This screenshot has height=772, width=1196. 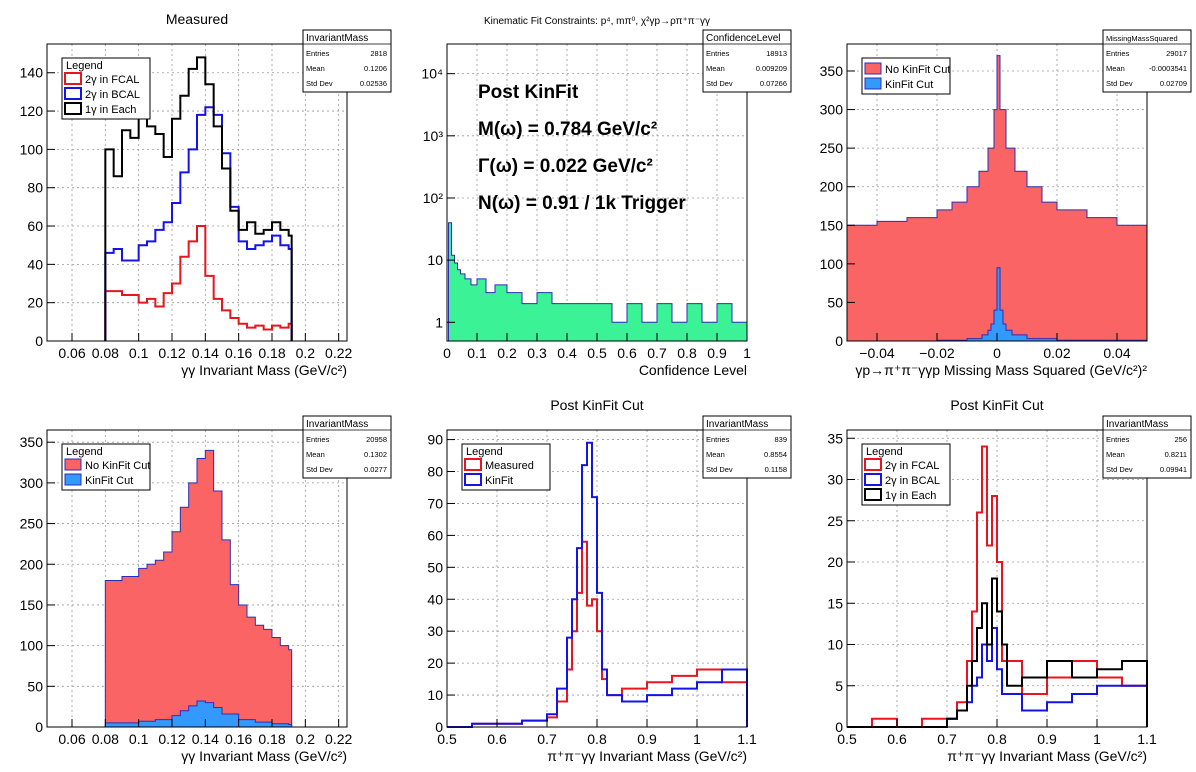 What do you see at coordinates (1142, 38) in the screenshot?
I see `stats-name: MissingMassSquared` at bounding box center [1142, 38].